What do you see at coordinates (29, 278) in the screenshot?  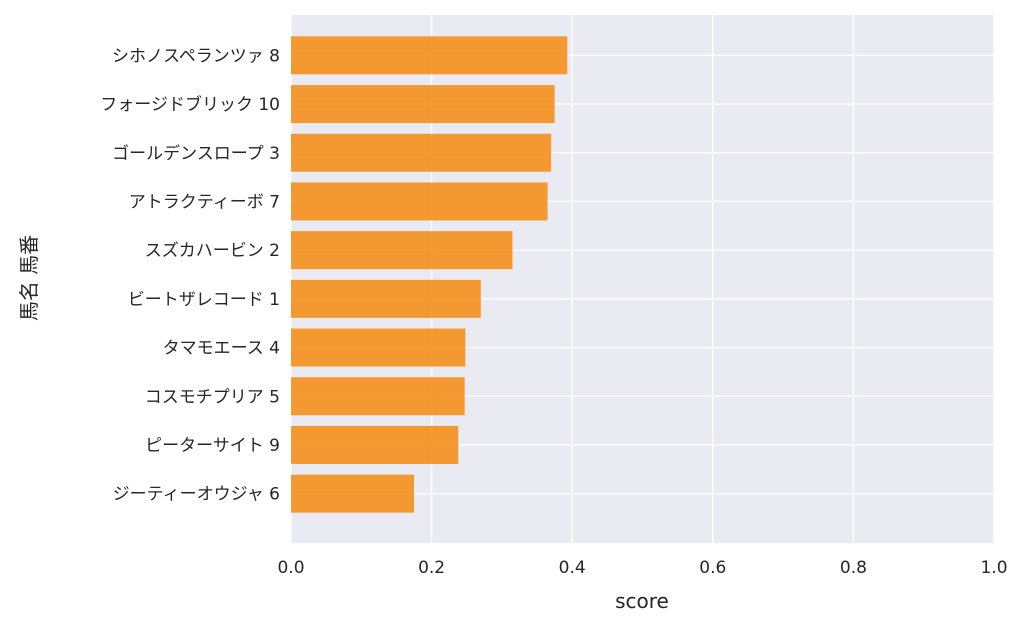 I see `y-axis-label: 馬名 馬番` at bounding box center [29, 278].